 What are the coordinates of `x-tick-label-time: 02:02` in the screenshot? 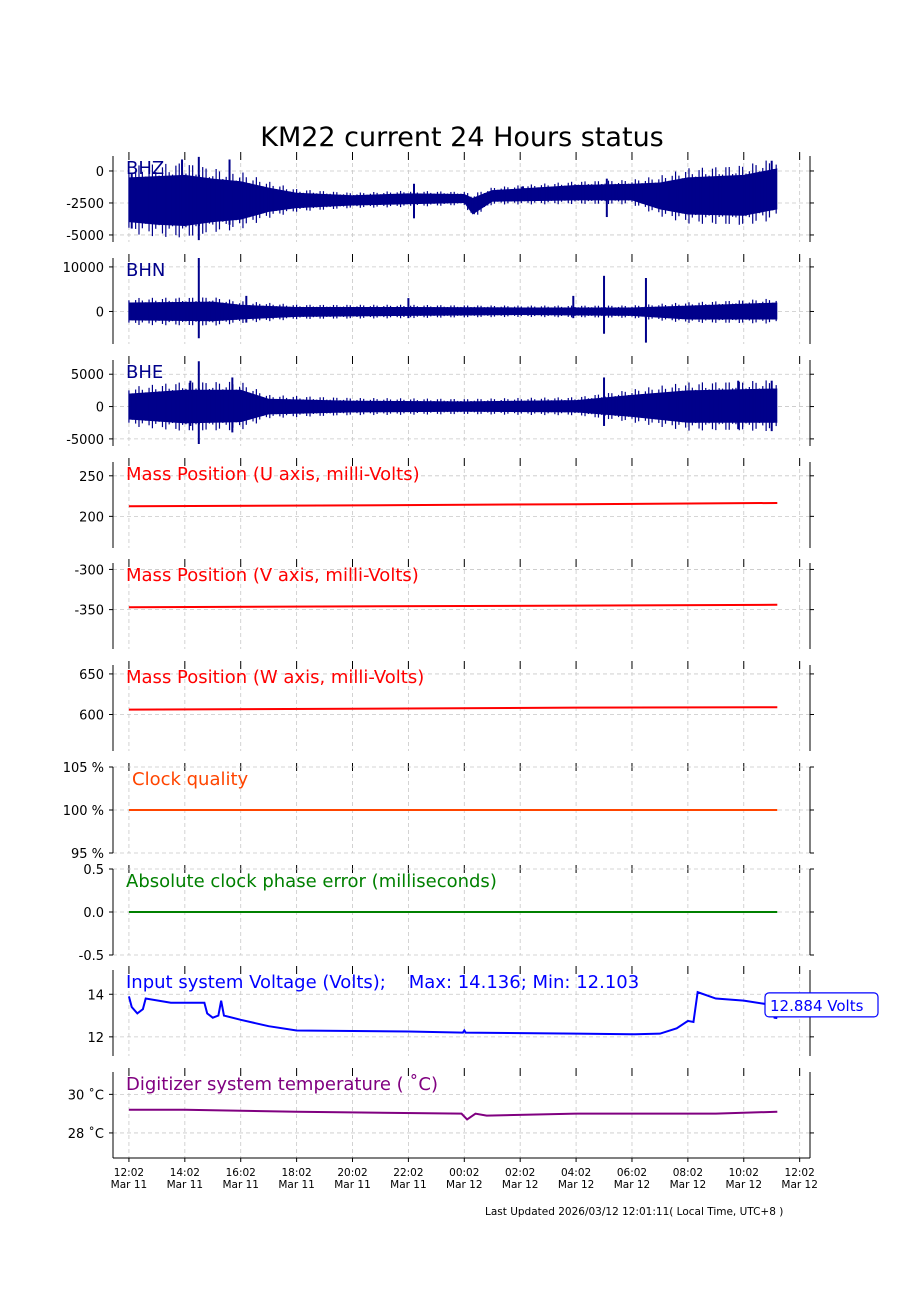 It's located at (520, 1173).